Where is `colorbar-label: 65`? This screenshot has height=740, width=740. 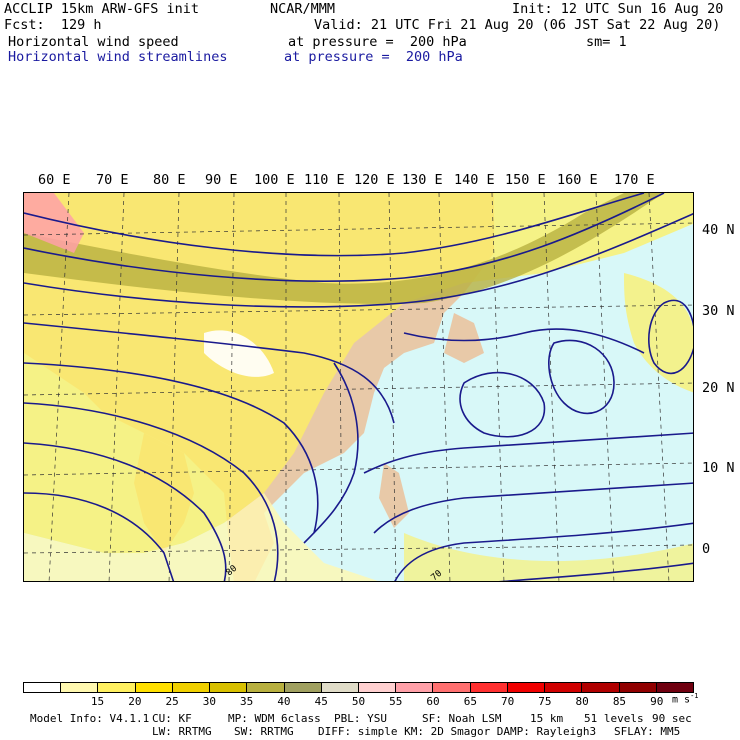
colorbar-label: 65 is located at coordinates (470, 701).